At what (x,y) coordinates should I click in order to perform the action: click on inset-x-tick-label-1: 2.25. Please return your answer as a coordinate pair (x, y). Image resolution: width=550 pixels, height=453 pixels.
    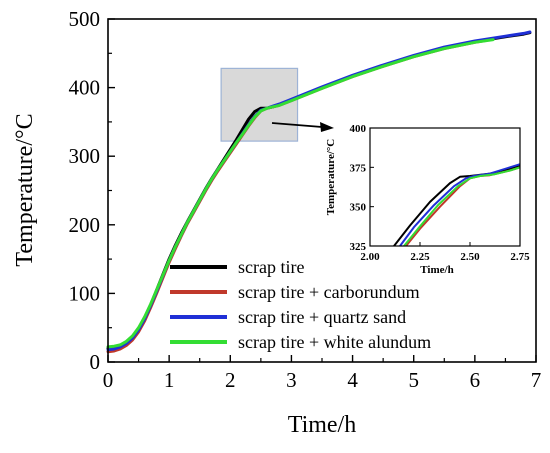
    Looking at the image, I should click on (420, 257).